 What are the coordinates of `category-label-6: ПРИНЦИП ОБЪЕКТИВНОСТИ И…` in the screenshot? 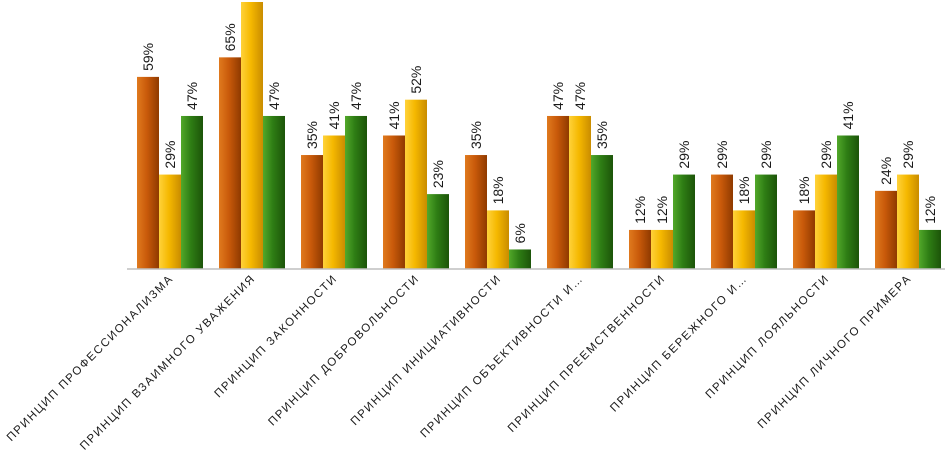 It's located at (502, 357).